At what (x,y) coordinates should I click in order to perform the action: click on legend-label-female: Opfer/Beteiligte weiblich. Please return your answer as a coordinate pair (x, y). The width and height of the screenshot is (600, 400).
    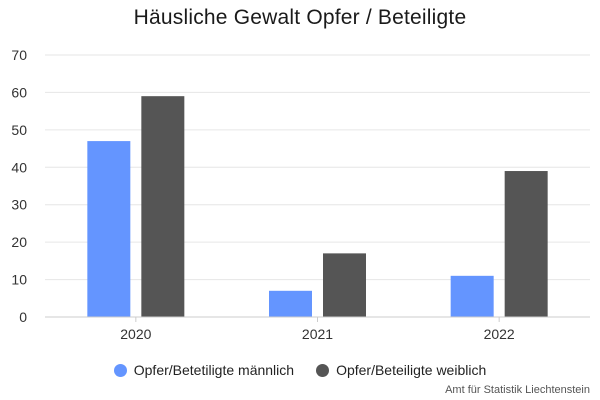
    Looking at the image, I should click on (411, 370).